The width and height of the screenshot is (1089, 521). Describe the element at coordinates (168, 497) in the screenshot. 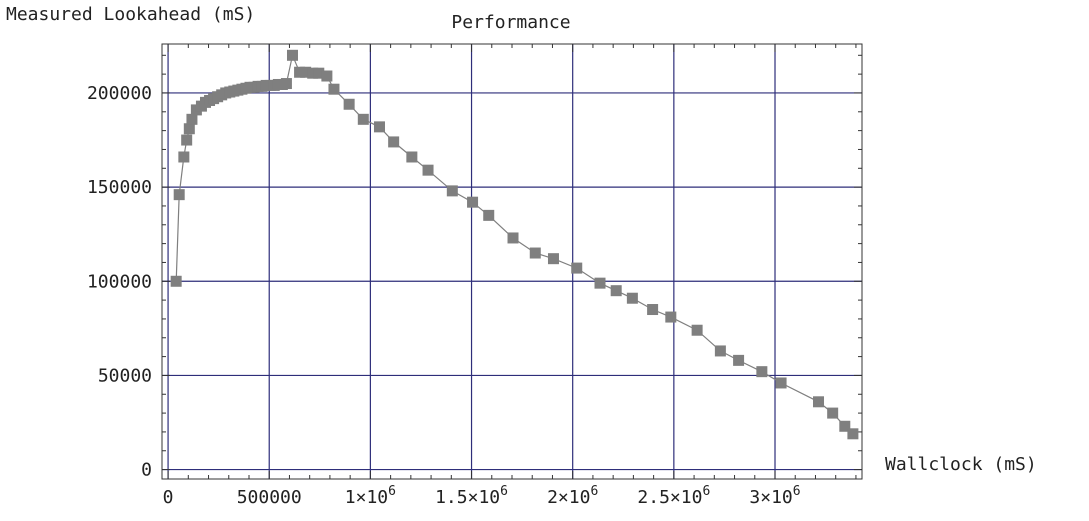

I see `x-tick-label: 0` at that location.